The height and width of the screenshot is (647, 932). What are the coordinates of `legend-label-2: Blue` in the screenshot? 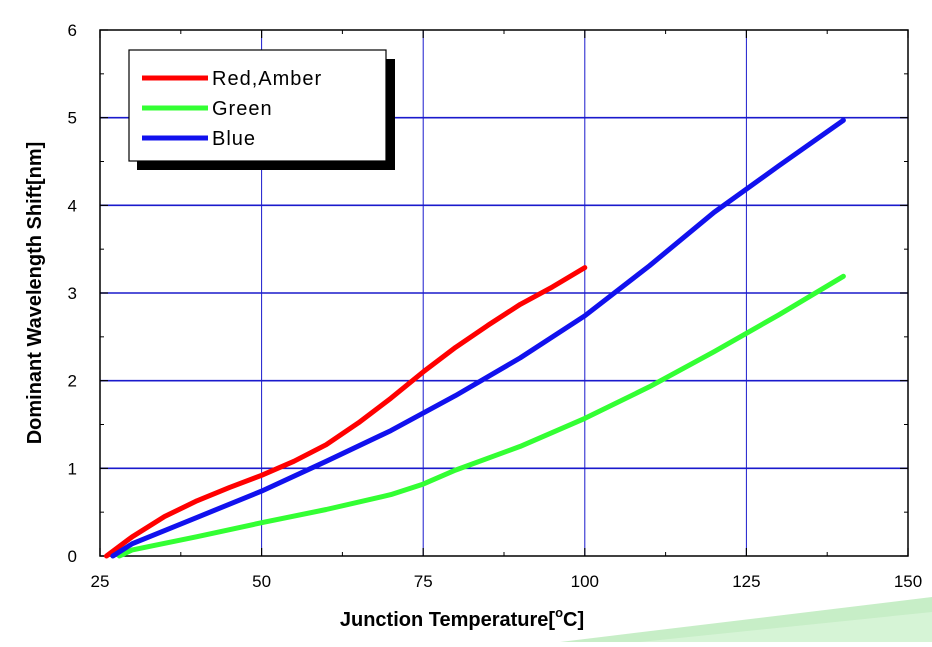 It's located at (234, 139).